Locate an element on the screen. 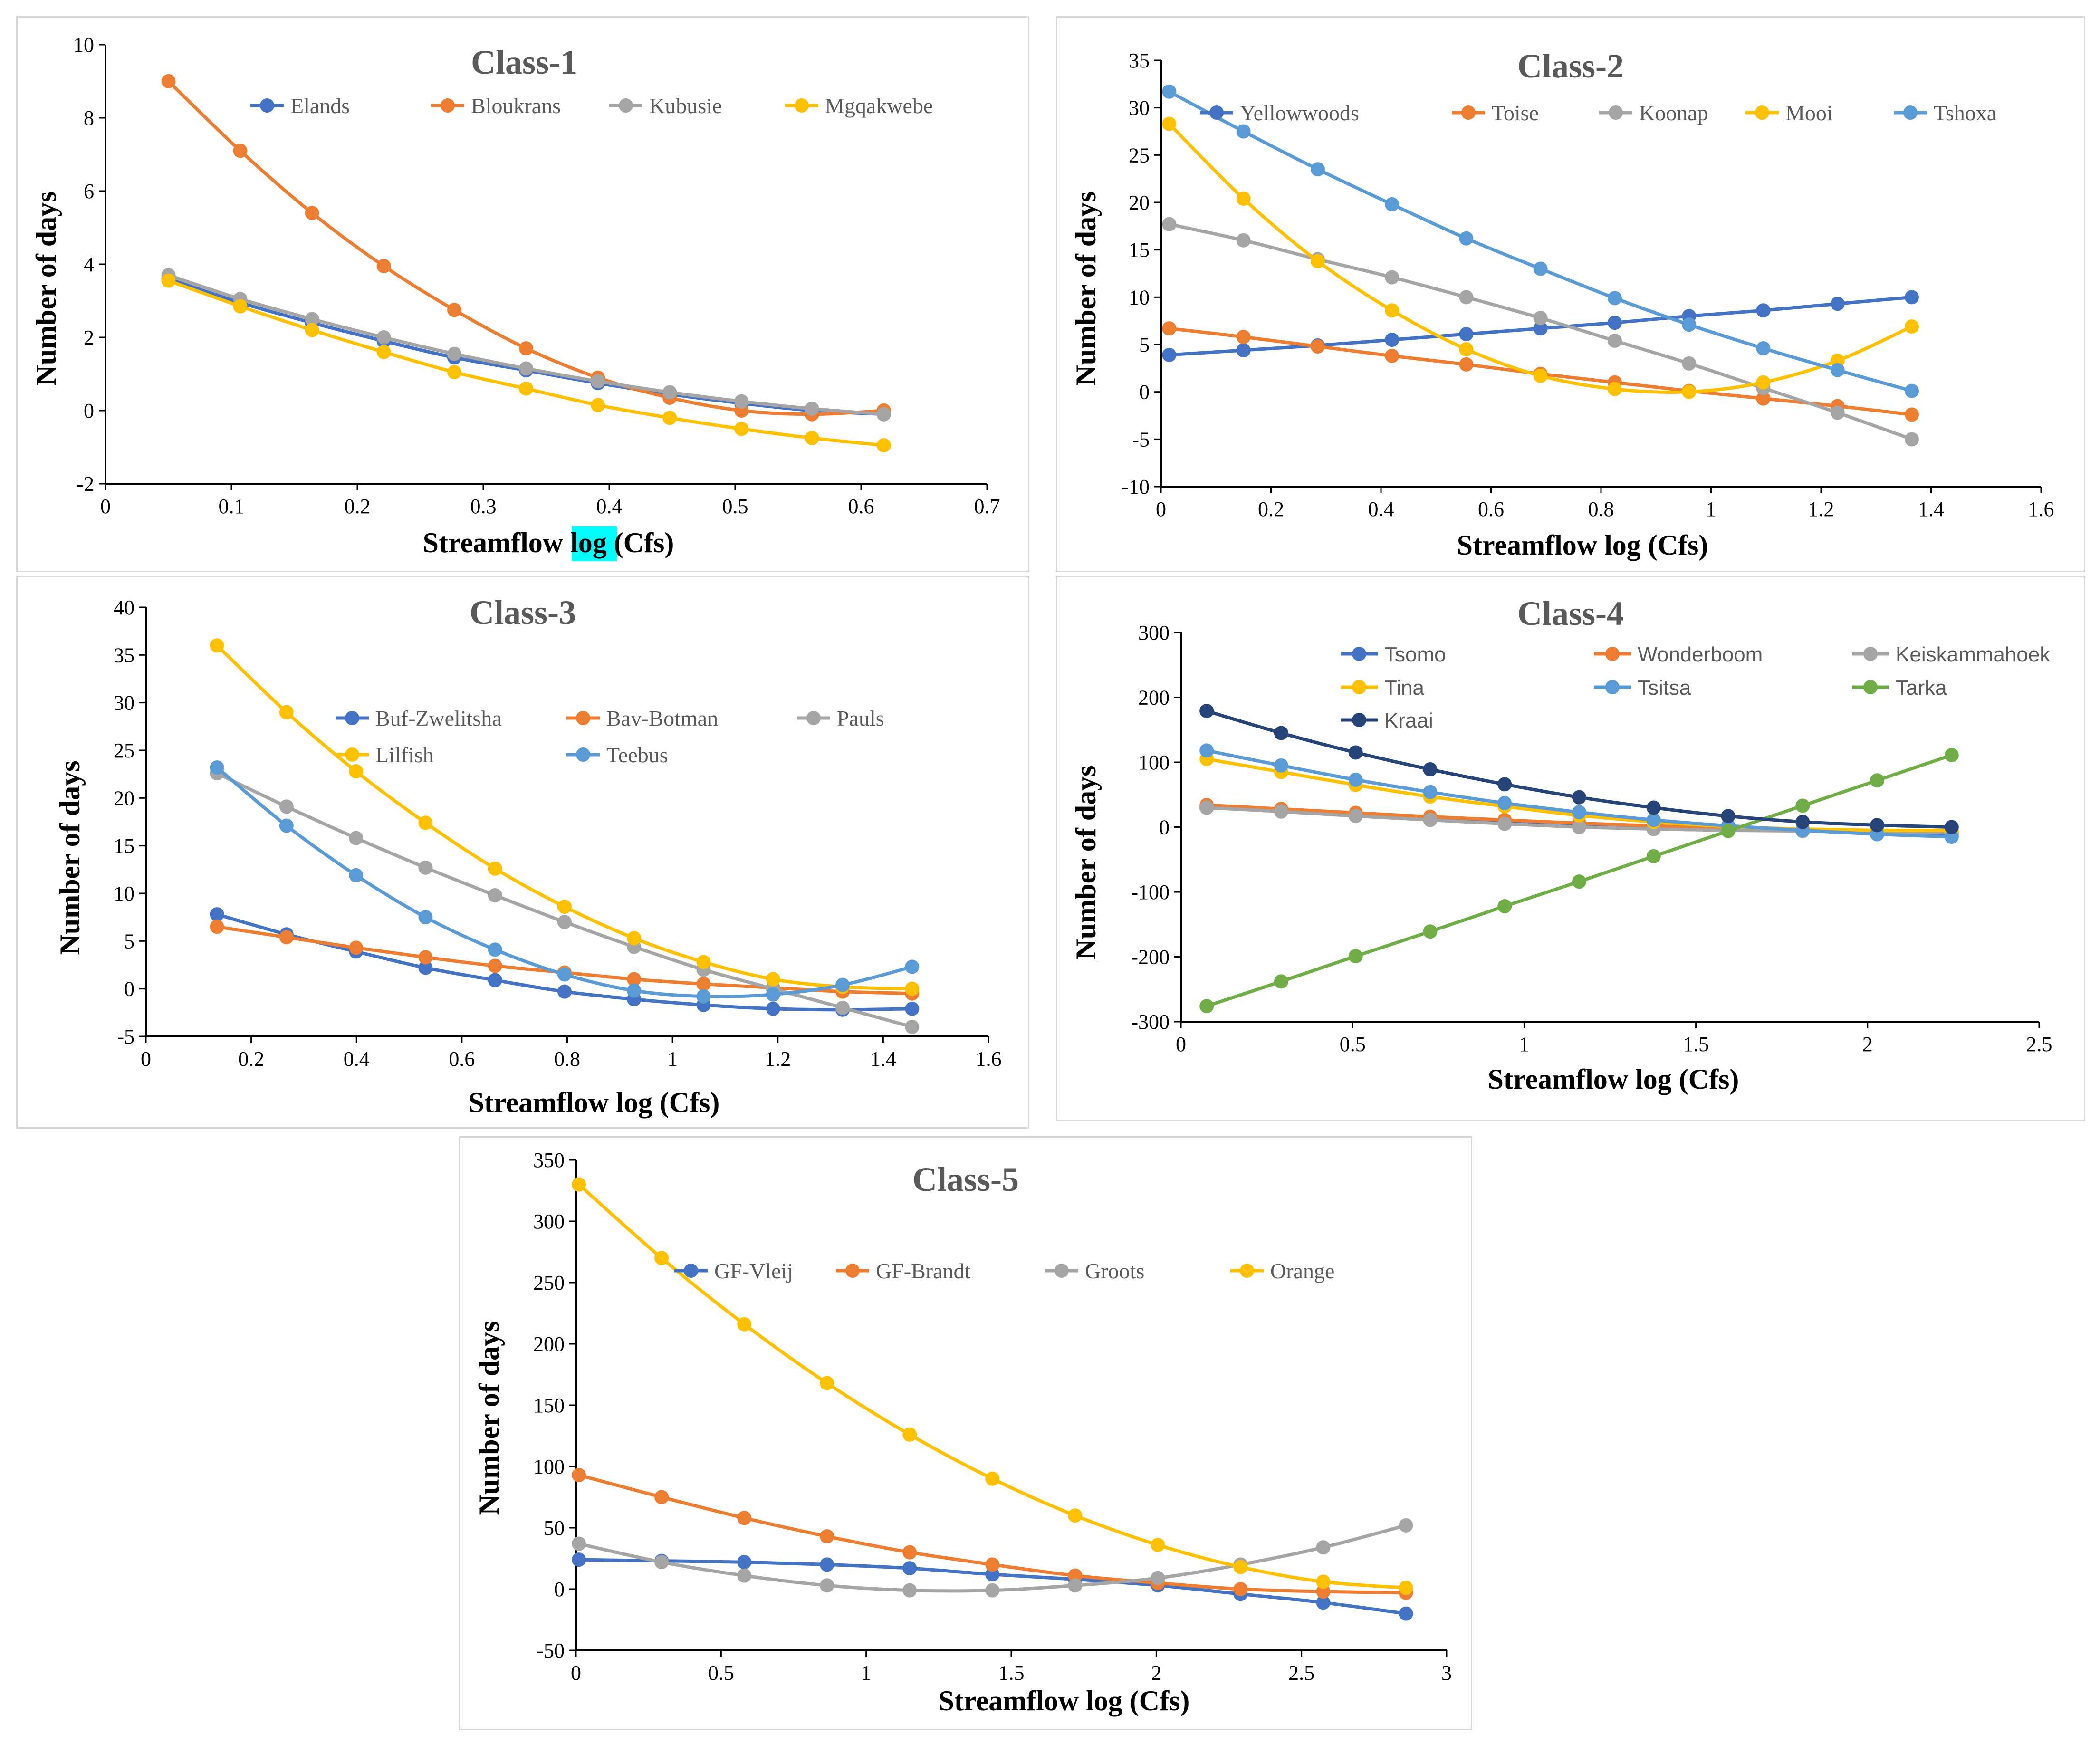 The width and height of the screenshot is (2100, 1744). chart-title: Class-4 is located at coordinates (1570, 613).